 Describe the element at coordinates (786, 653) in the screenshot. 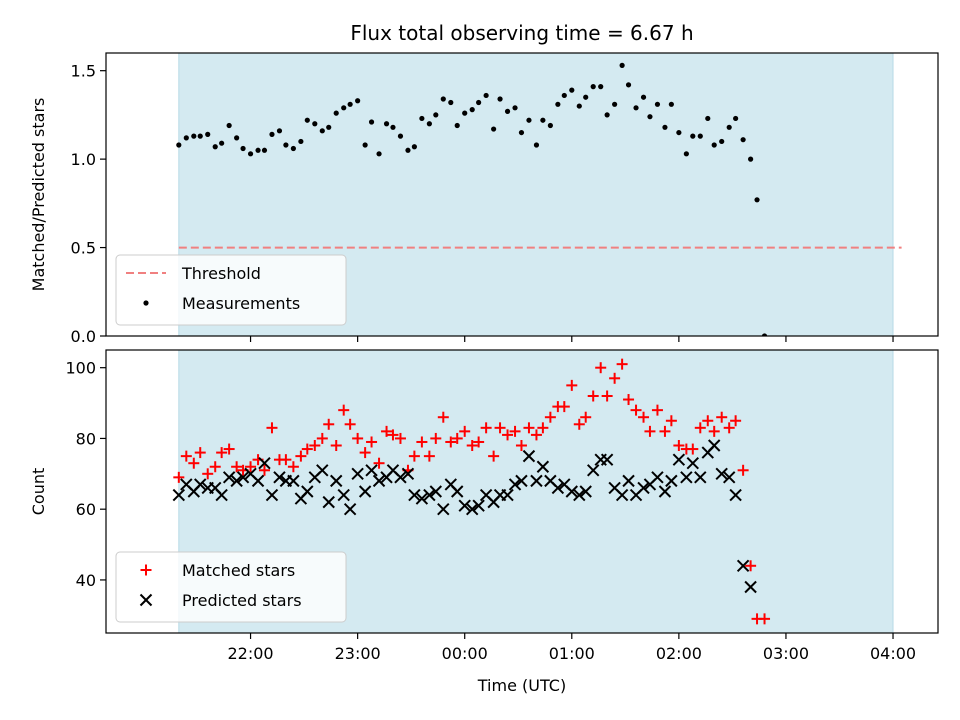

I see `x-tick-label: 03:00` at that location.